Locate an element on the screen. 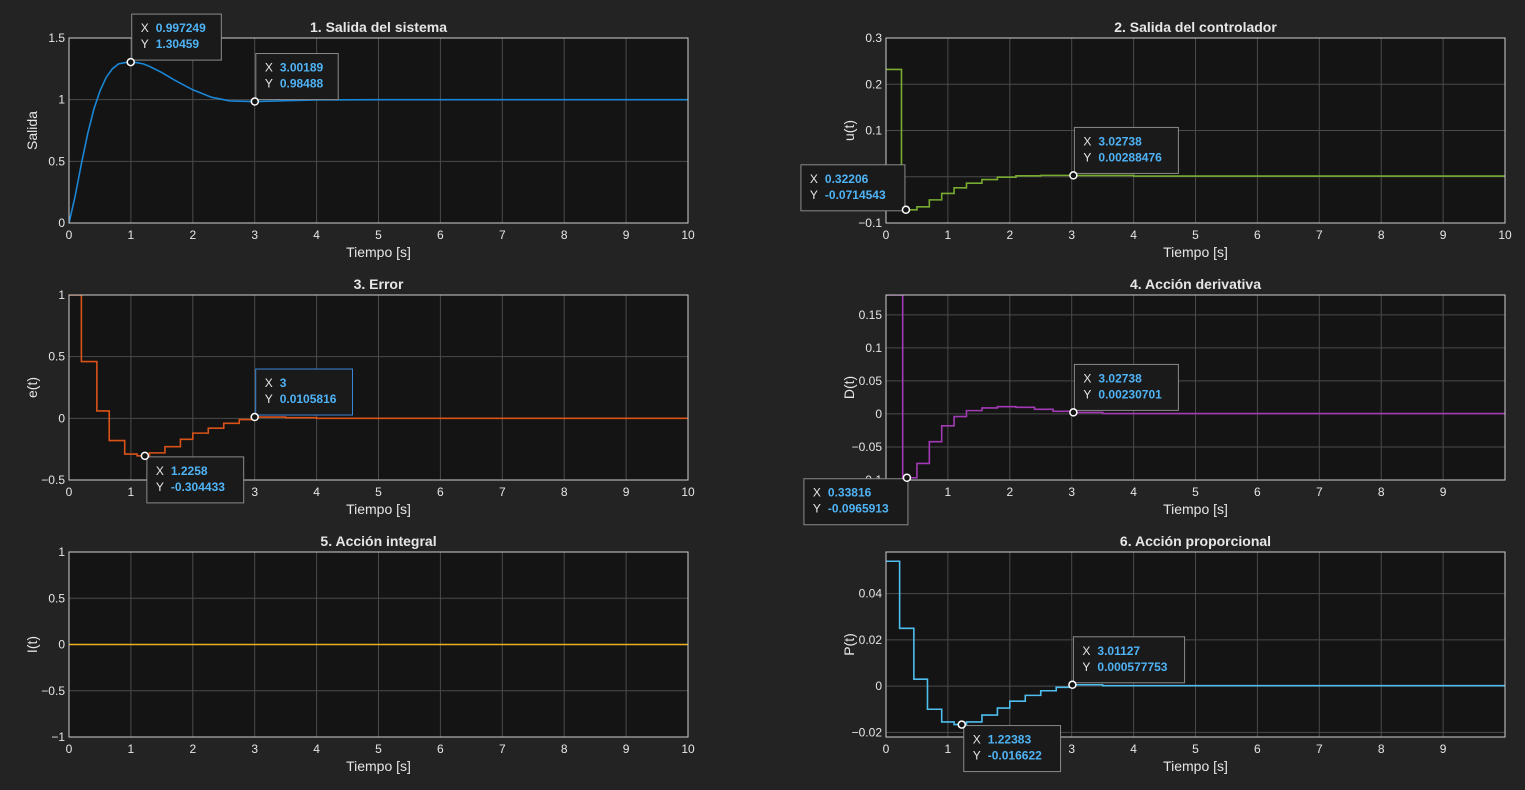 The height and width of the screenshot is (790, 1525). datatip-x-value: 1.22383 is located at coordinates (1010, 740).